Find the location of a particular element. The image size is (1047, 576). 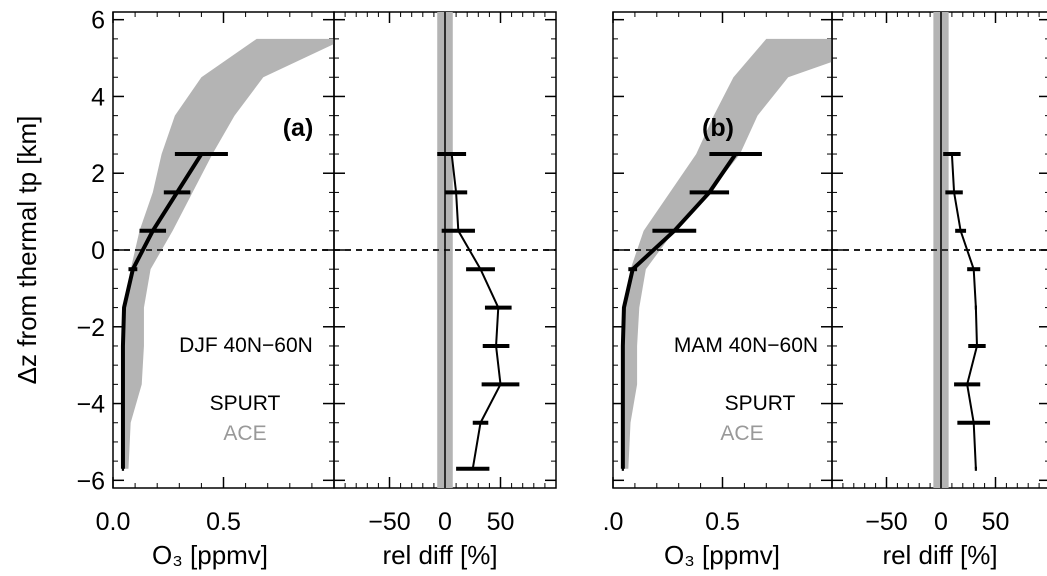

b-rd-xtick-label: 50 is located at coordinates (996, 522).